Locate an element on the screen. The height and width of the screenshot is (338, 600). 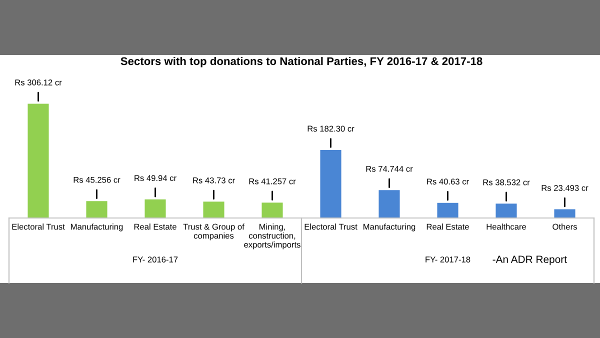
data-label: Rs 23.493 cr is located at coordinates (565, 188).